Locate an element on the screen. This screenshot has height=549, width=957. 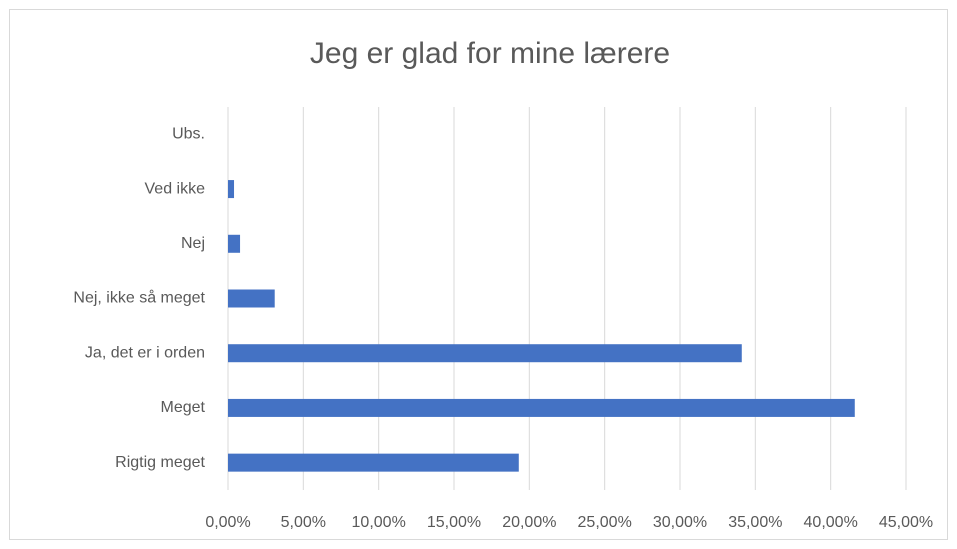
y-tick-label: Ved ikke is located at coordinates (175, 188).